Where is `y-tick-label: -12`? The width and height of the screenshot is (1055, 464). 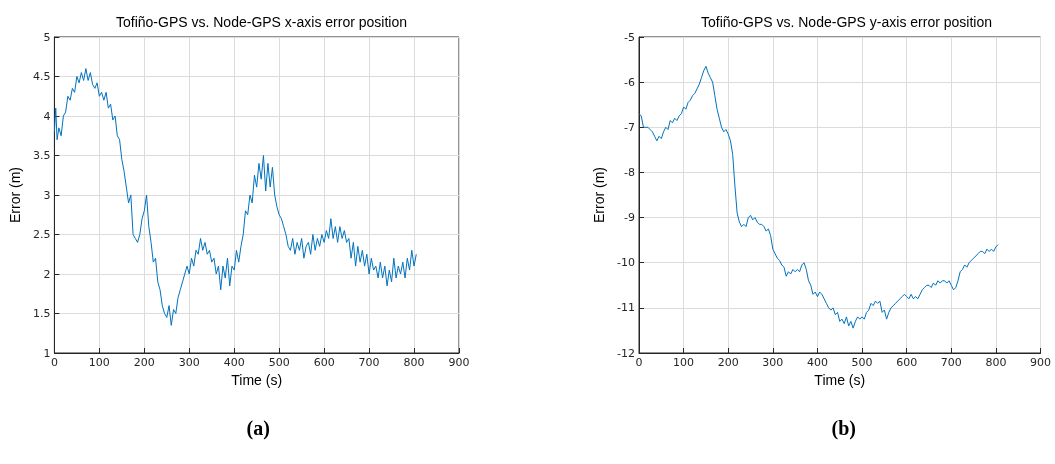 y-tick-label: -12 is located at coordinates (626, 353).